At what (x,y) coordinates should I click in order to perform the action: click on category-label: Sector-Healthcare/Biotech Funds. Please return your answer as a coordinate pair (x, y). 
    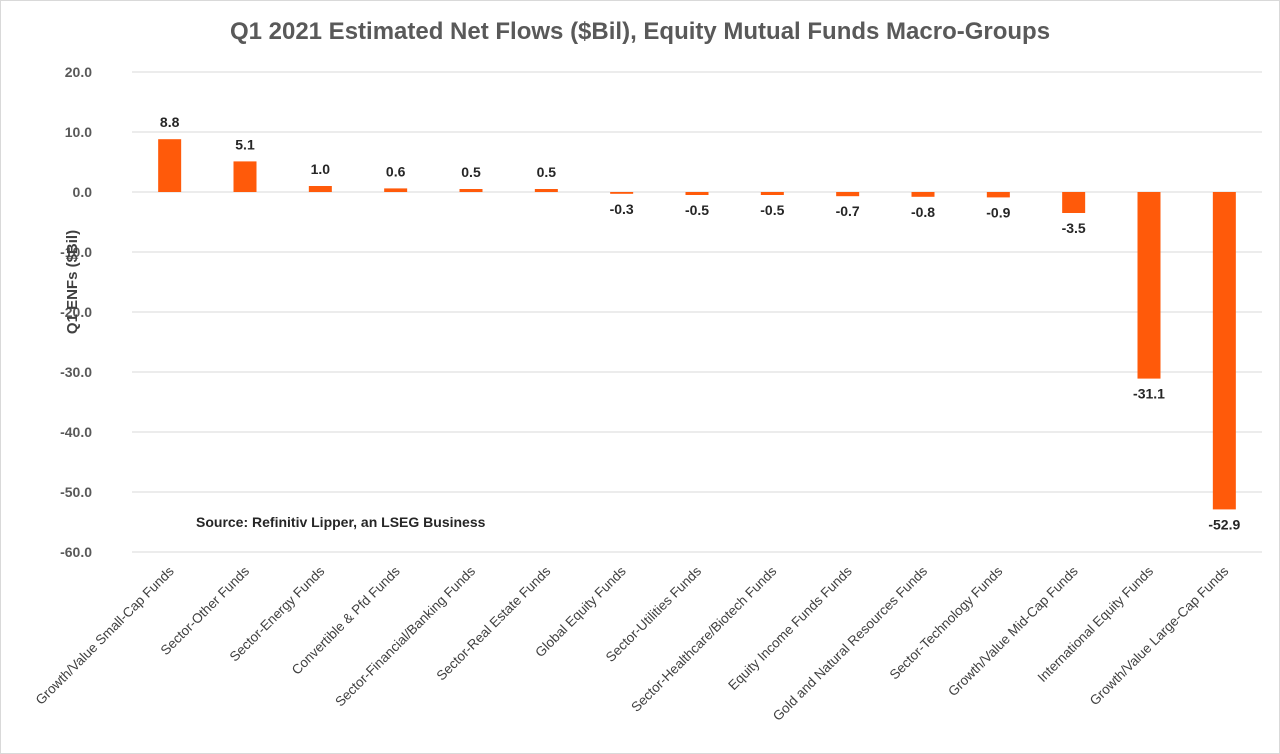
    Looking at the image, I should click on (703, 638).